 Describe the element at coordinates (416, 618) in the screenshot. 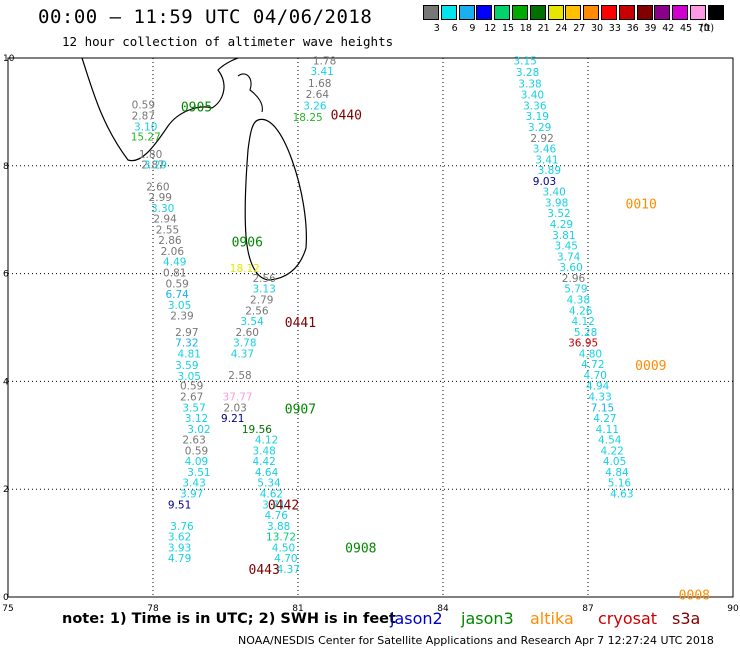

I see `satellite-label-jason2: jason2` at that location.